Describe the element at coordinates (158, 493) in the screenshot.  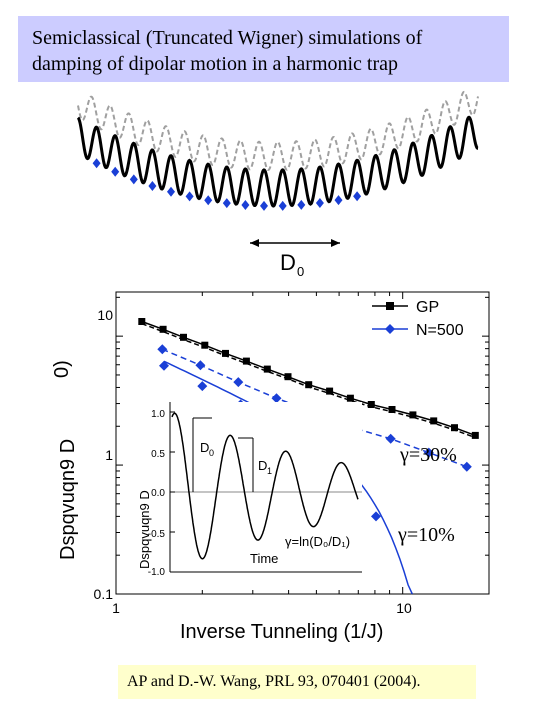
I see `inset-y-tick-0: 0.0` at that location.